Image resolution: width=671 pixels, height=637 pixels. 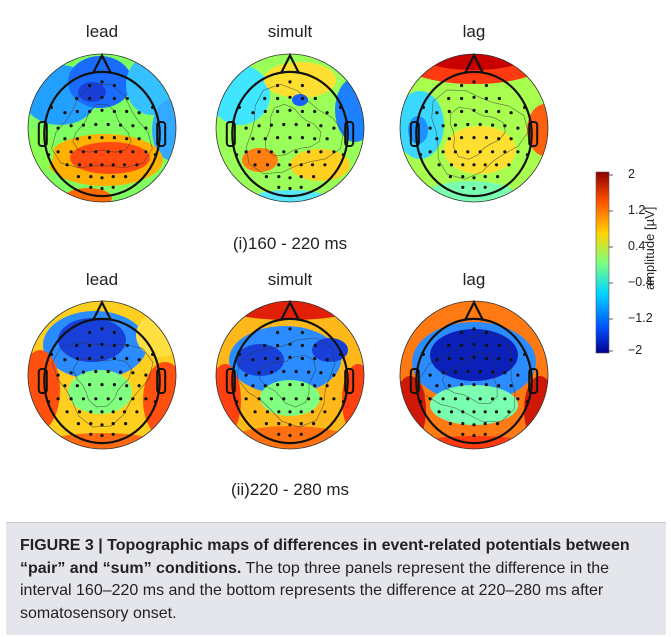 I want to click on panel-title-row2-simult: simult, so click(x=290, y=279).